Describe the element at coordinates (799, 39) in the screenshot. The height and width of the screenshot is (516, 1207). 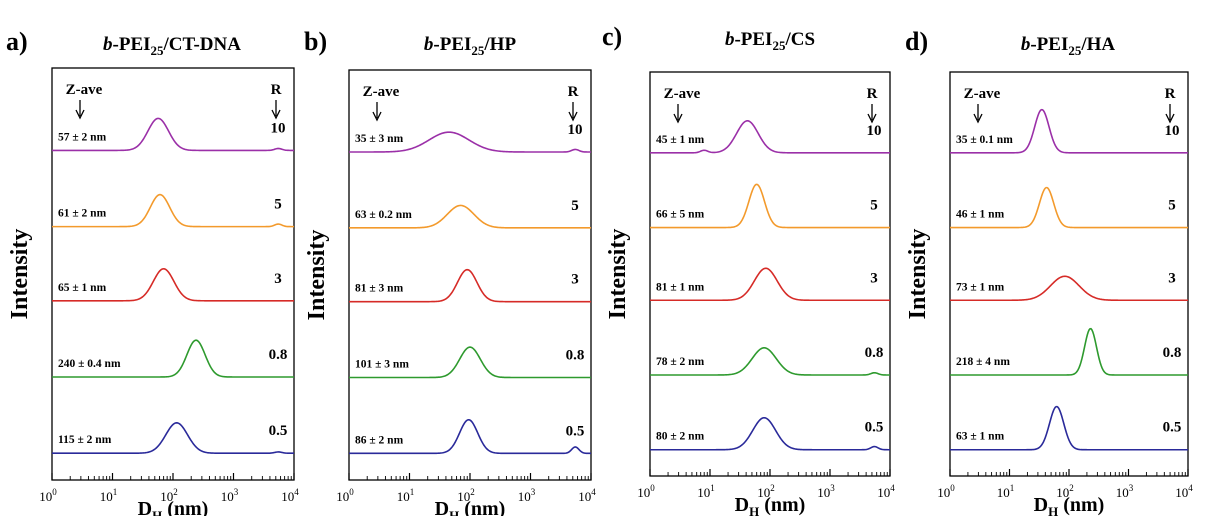
I see `title-tail: /CS` at that location.